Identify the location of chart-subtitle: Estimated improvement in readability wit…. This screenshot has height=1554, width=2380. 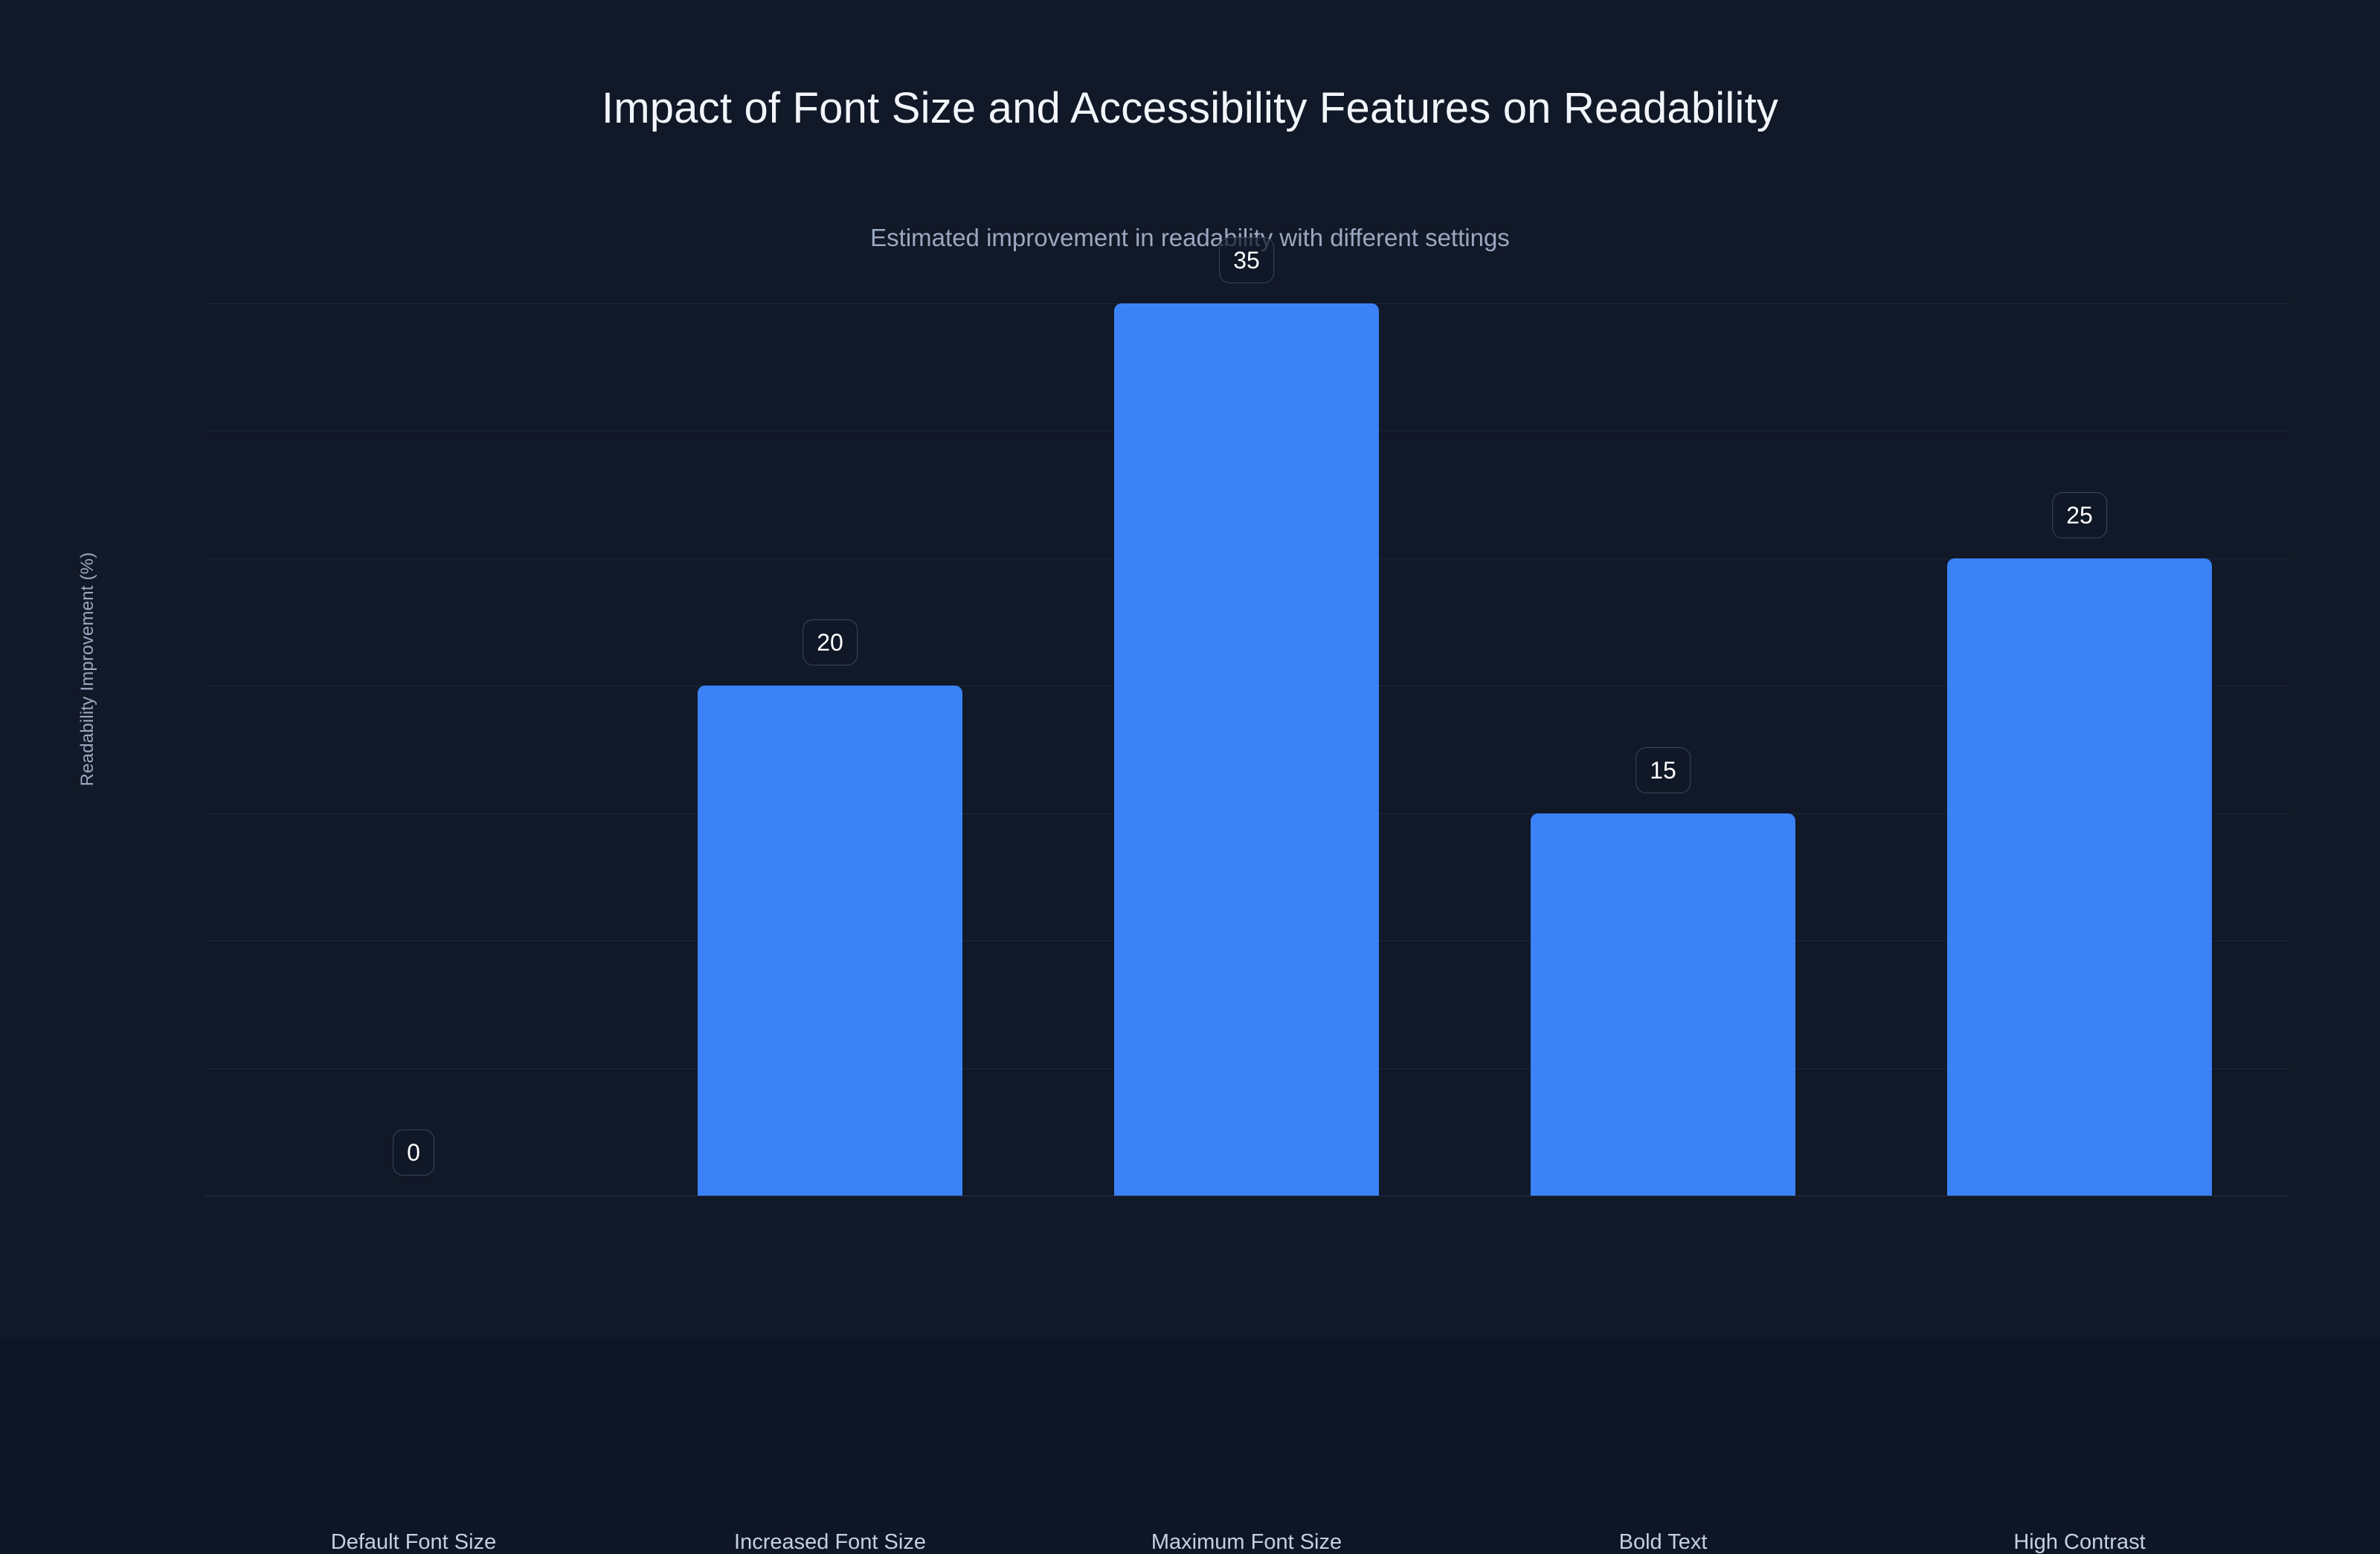
(1190, 237).